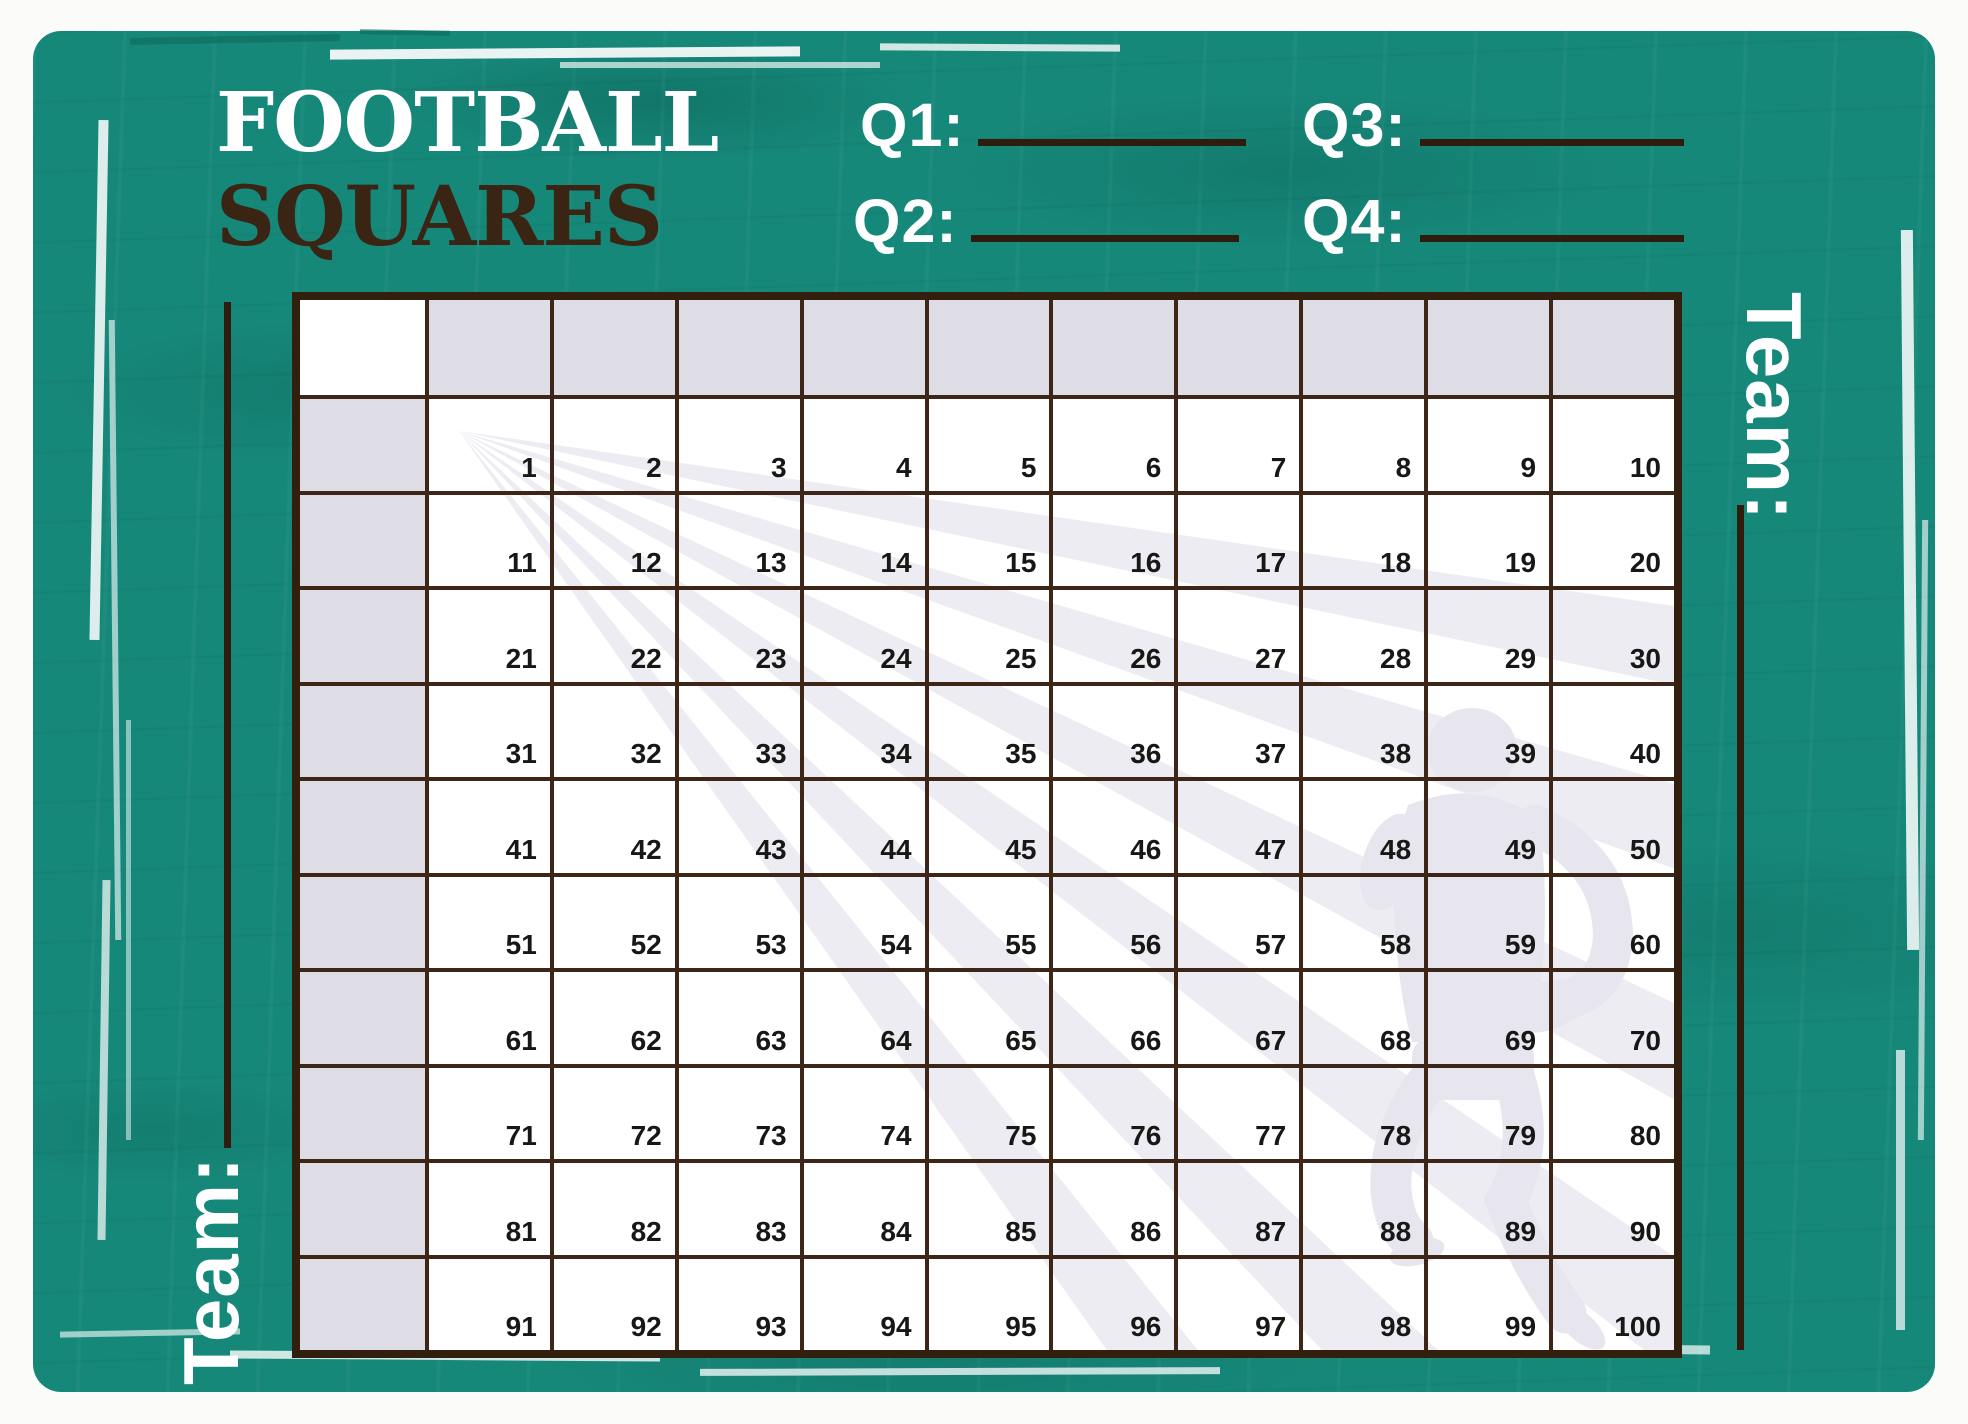  Describe the element at coordinates (737, 538) in the screenshot. I see `square-cell: 13` at that location.